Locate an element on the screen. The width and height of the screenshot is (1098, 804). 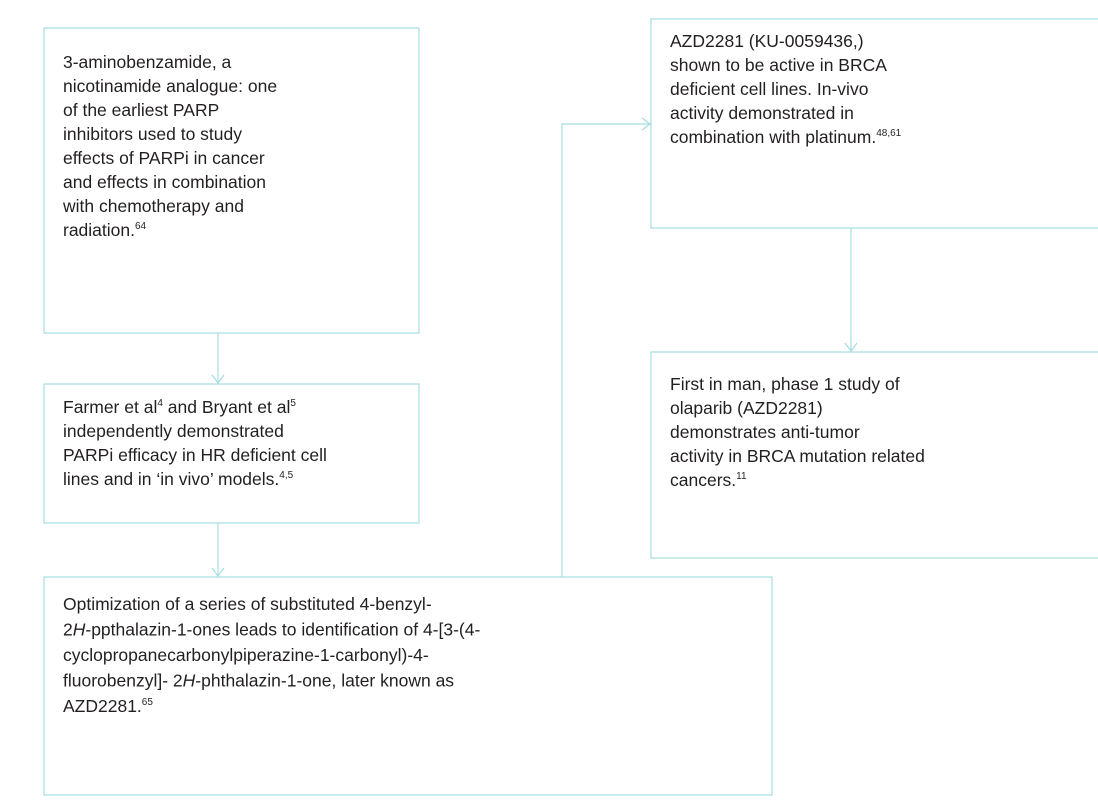
text-line: 3-aminobenzamide, a is located at coordinates (147, 62).